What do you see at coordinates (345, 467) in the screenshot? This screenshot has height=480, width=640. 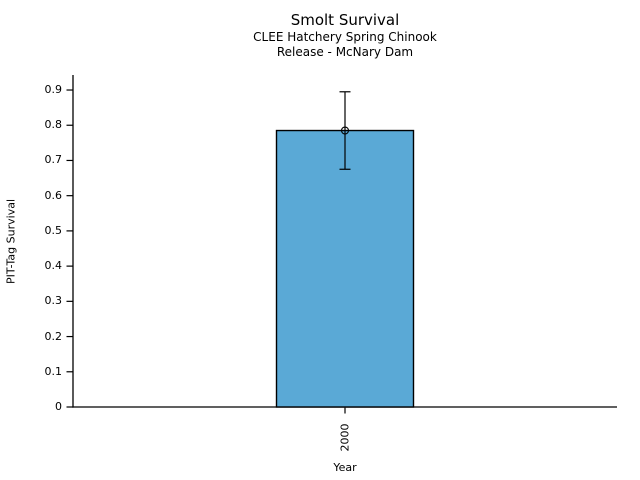 I see `x-axis-label: Year` at bounding box center [345, 467].